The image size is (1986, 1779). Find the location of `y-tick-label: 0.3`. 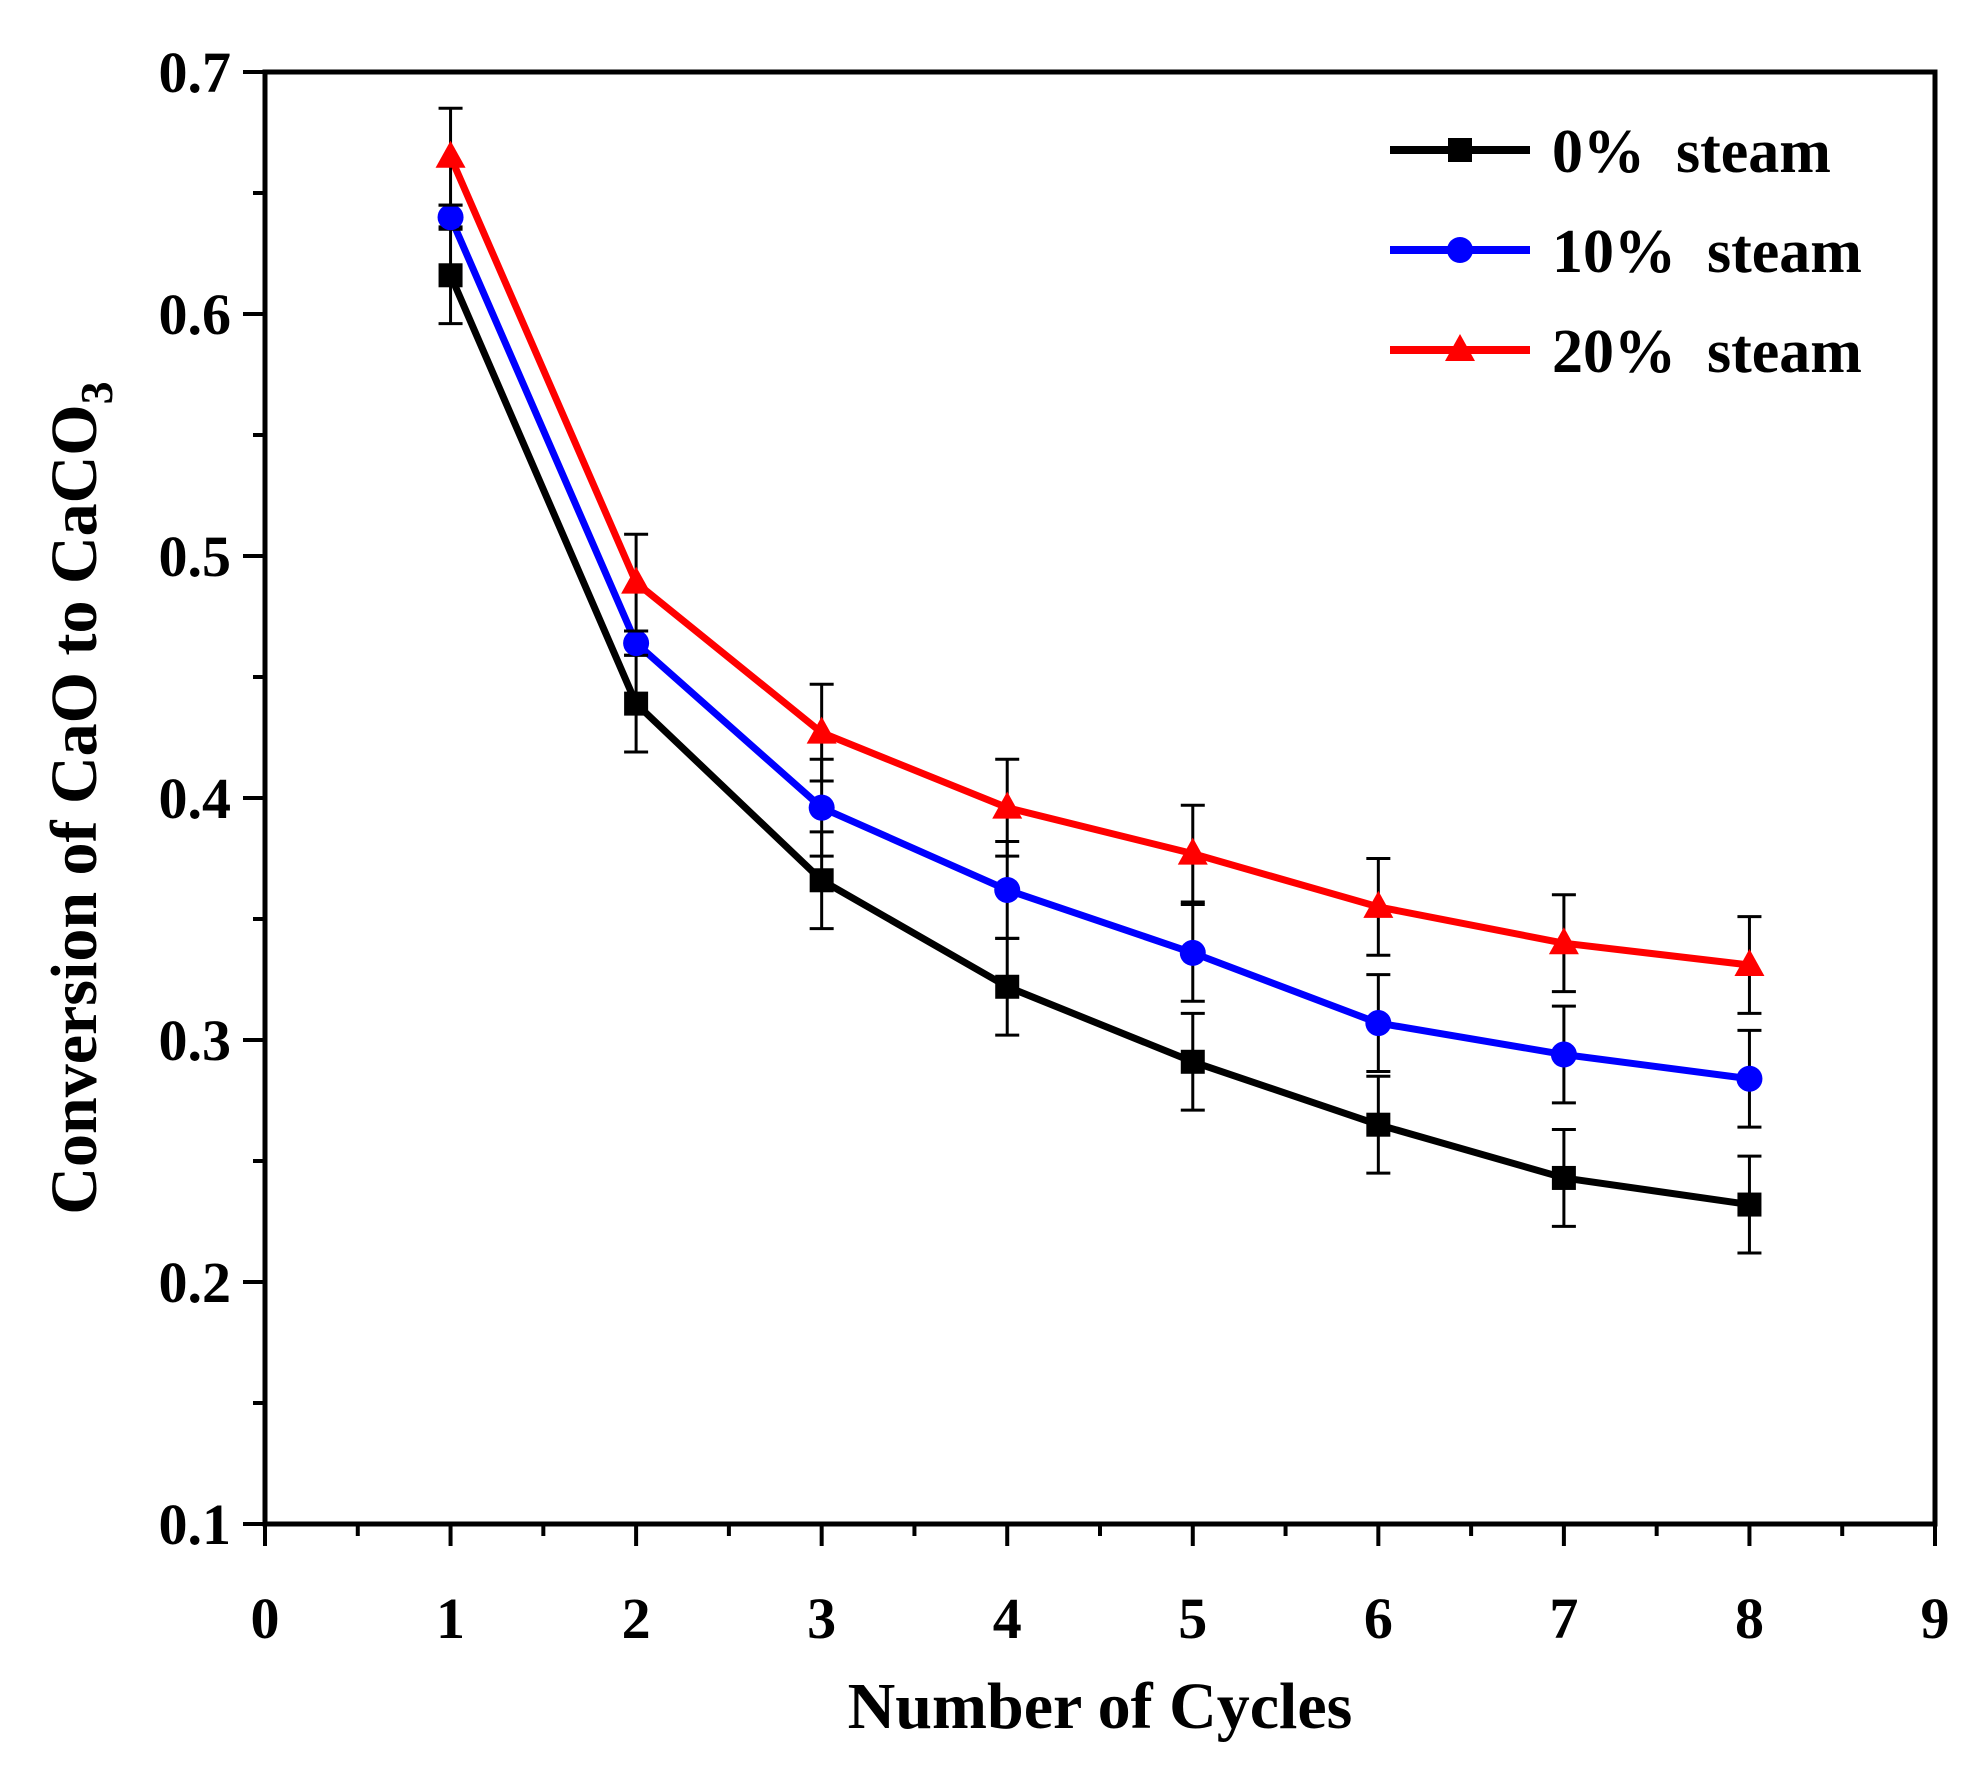

y-tick-label: 0.3 is located at coordinates (195, 1040).